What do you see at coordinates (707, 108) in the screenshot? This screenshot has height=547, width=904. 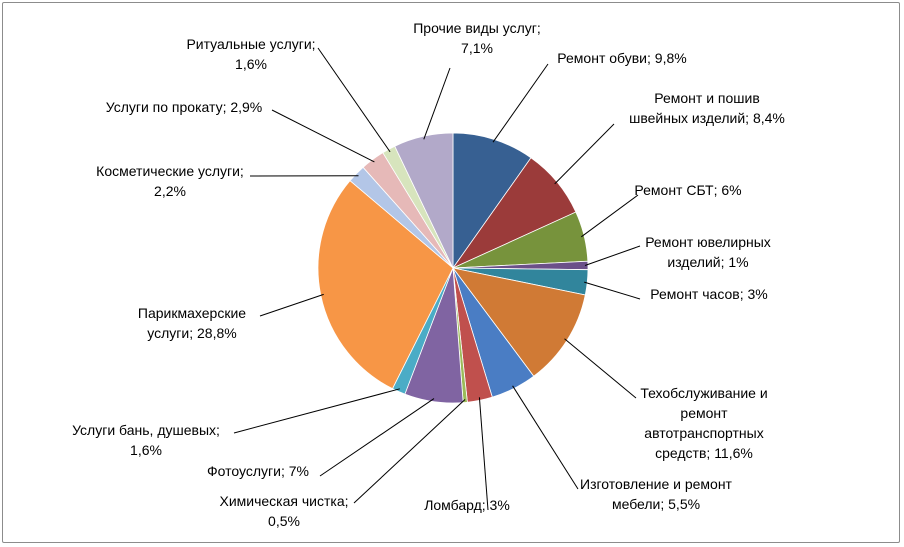 I see `data-label: Ремонт и пошив швейных изделий; 8,4%` at bounding box center [707, 108].